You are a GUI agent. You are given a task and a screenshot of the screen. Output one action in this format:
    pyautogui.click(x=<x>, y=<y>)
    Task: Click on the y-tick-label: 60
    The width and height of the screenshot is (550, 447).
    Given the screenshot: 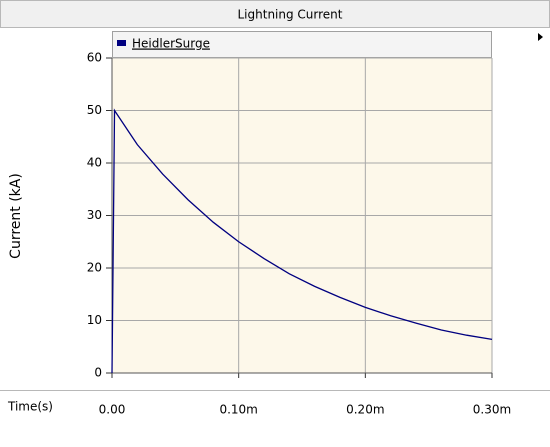 What is the action you would take?
    pyautogui.click(x=94, y=58)
    